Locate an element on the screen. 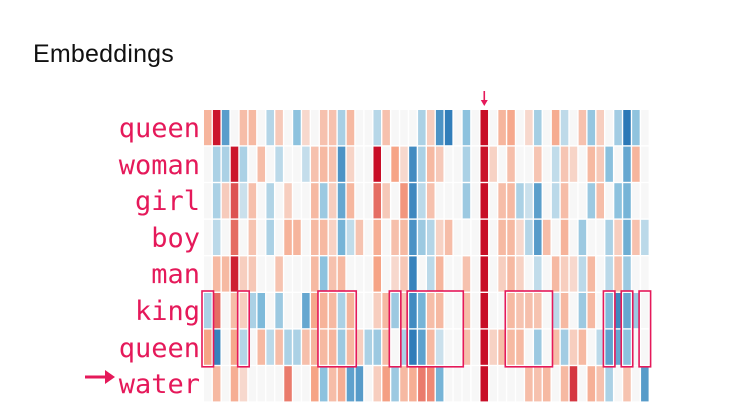 The image size is (738, 415). word-label-water: water is located at coordinates (159, 385).